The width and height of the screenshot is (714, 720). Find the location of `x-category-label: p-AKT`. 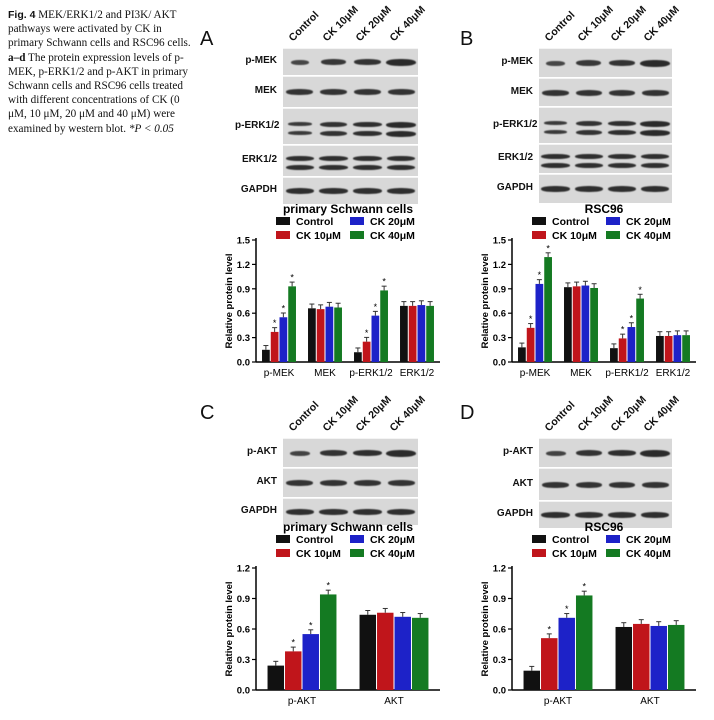

x-category-label: p-AKT is located at coordinates (558, 701).